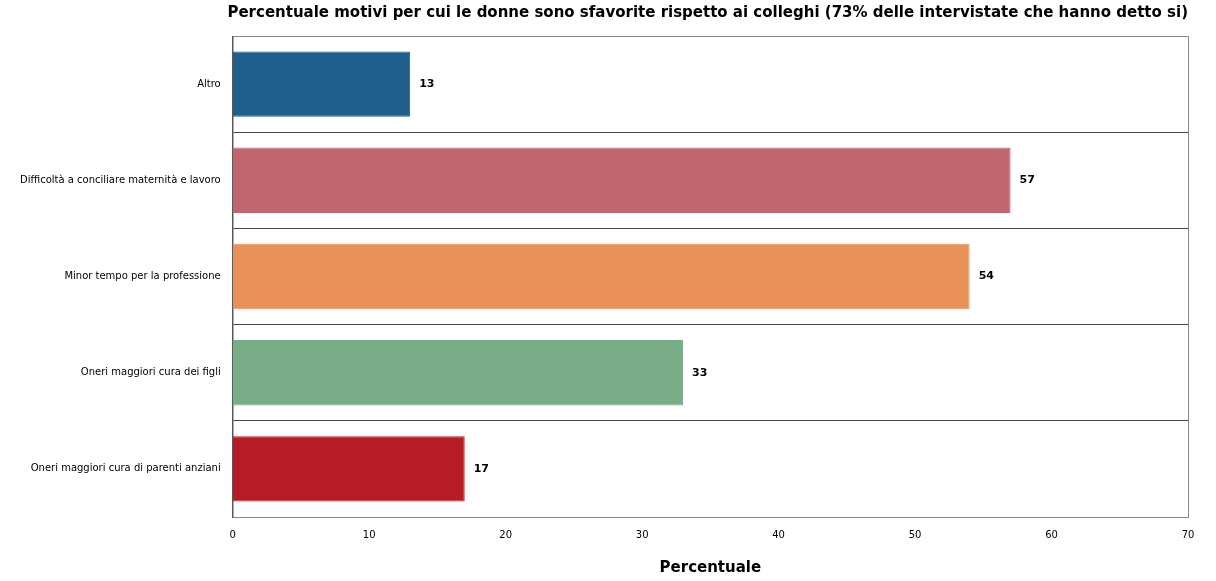 The image size is (1216, 581). I want to click on x-tick-label: 50, so click(915, 534).